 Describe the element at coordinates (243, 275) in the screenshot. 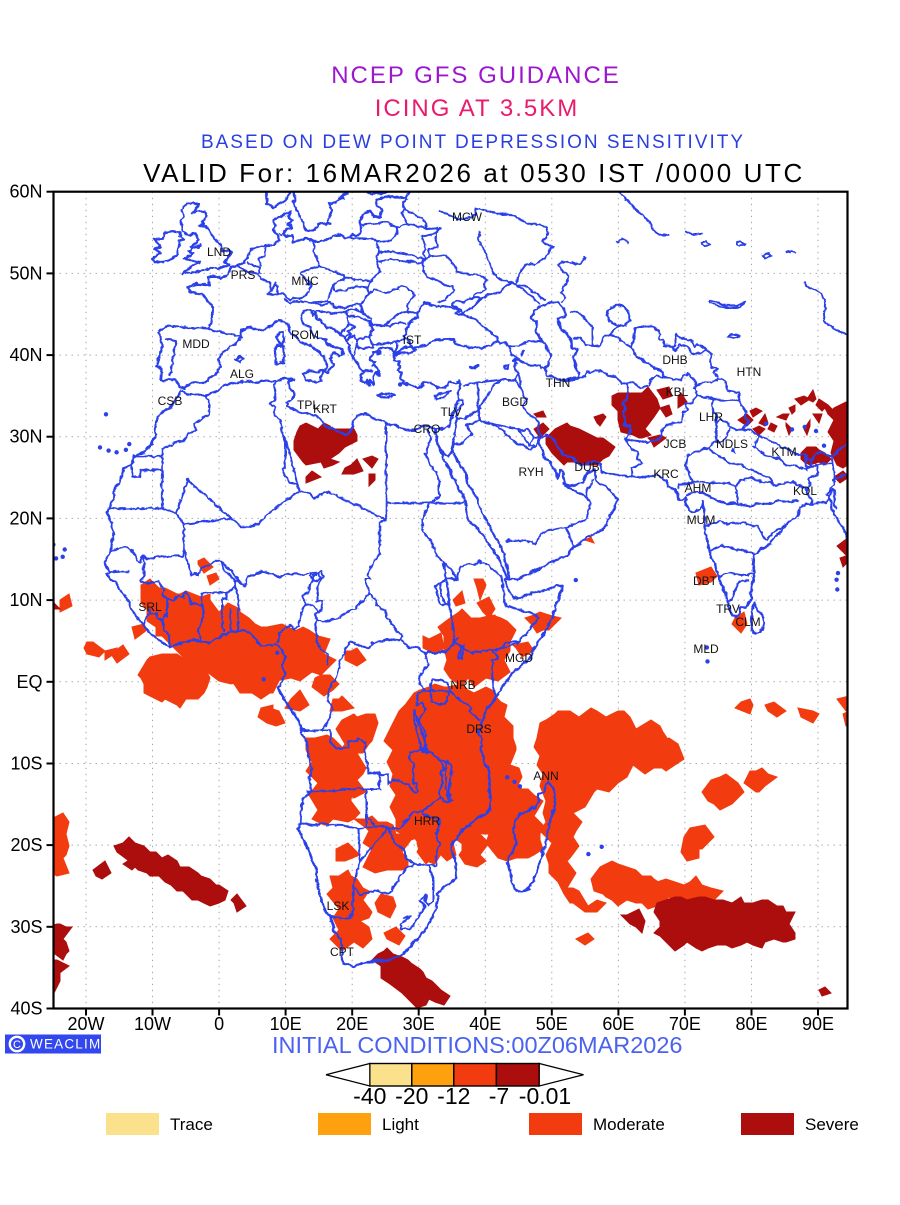

I see `svg-text: PRS` at that location.